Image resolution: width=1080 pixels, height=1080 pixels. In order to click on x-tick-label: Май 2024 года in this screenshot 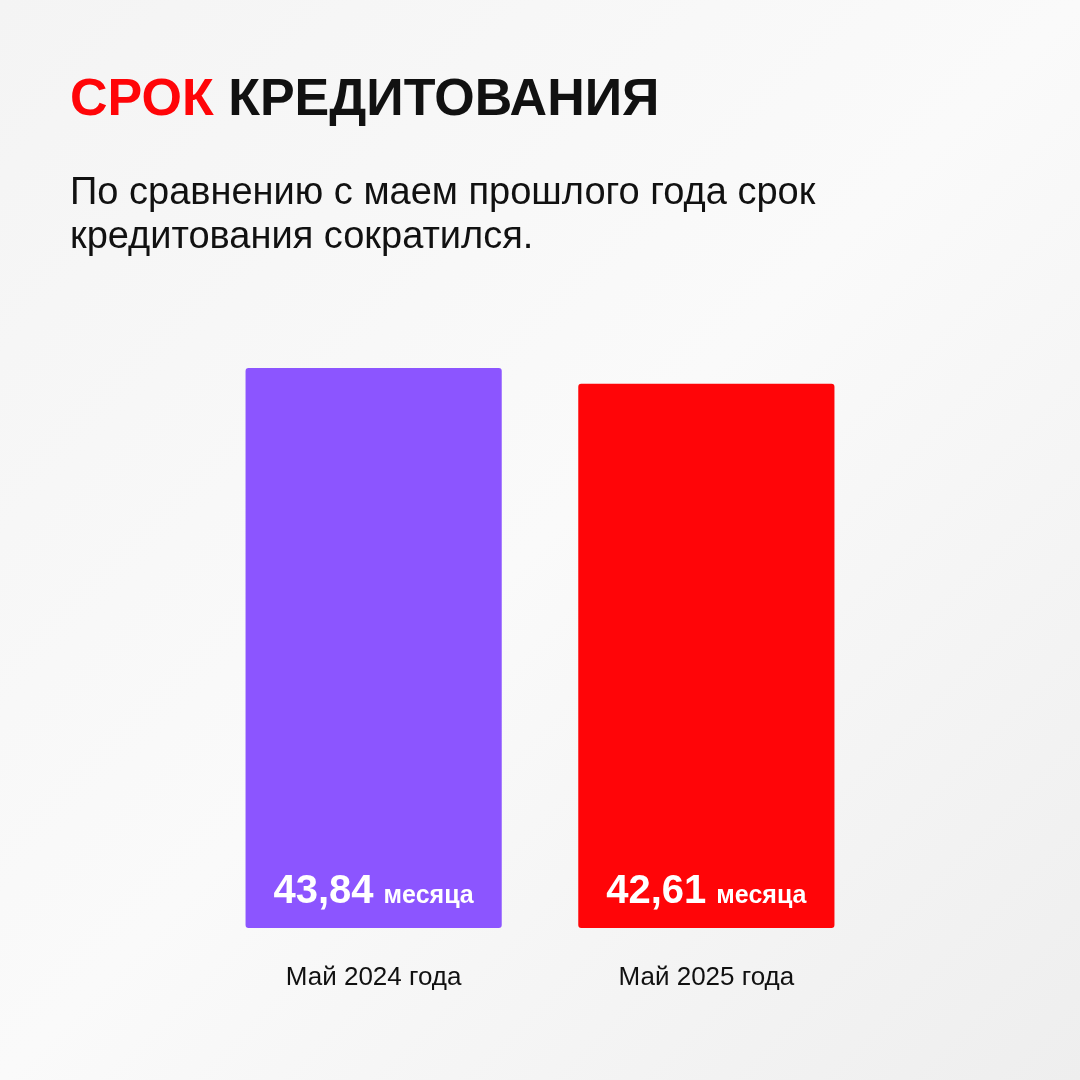, I will do `click(373, 976)`.